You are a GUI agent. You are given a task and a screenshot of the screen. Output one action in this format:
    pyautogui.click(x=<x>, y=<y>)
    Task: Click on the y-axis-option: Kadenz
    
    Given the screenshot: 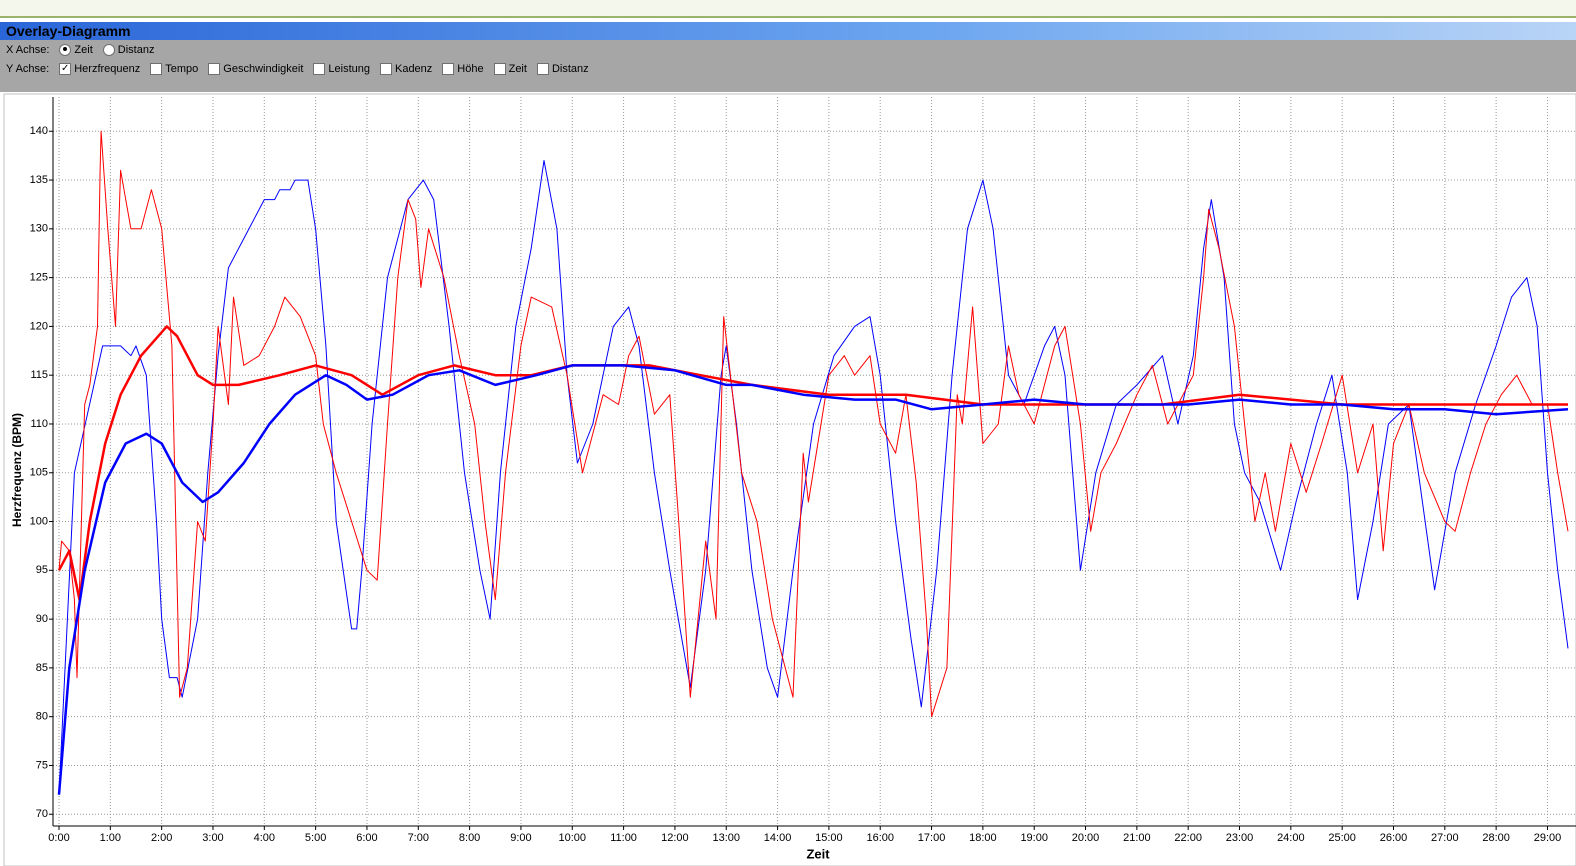 What is the action you would take?
    pyautogui.click(x=406, y=69)
    